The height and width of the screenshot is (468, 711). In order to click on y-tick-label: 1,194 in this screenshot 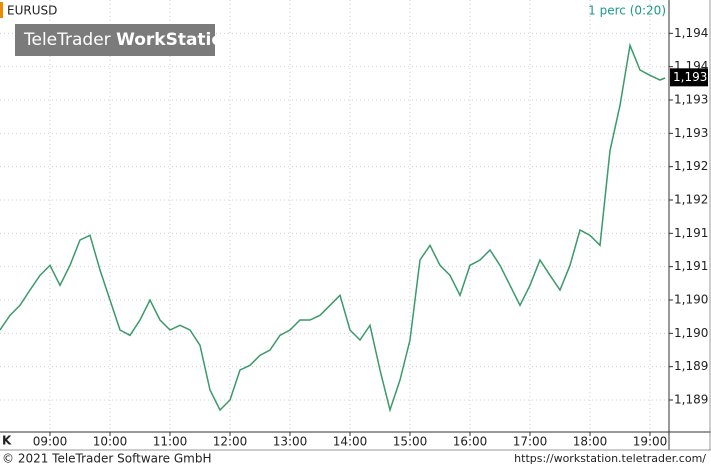, I will do `click(691, 33)`.